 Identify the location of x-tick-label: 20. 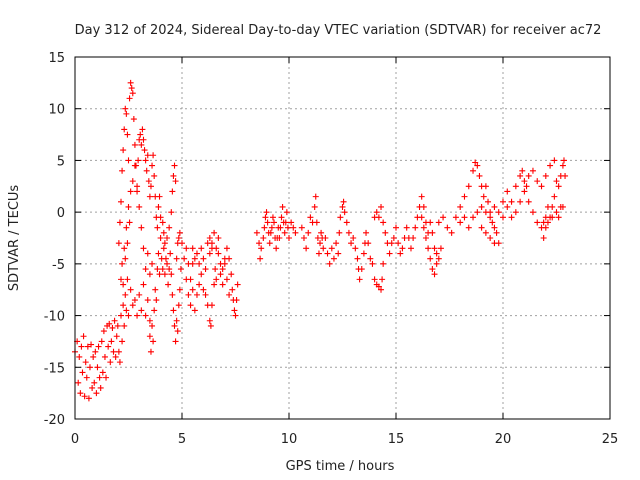
(503, 439).